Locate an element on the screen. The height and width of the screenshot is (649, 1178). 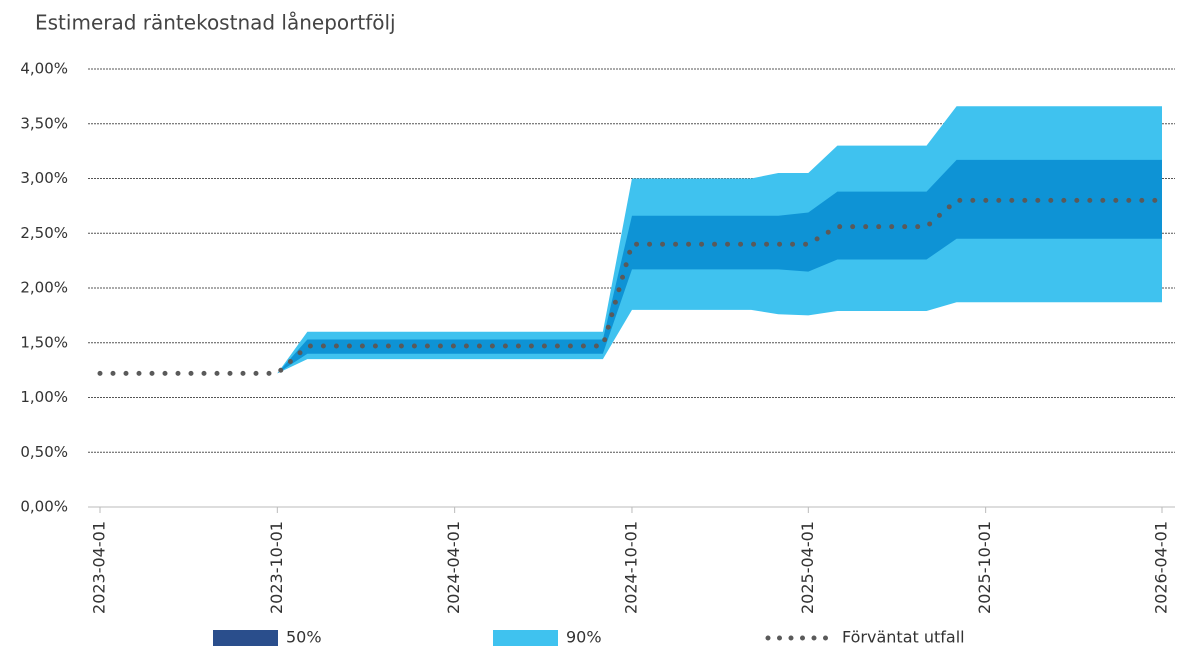
y-tick-label: 0,50% is located at coordinates (44, 452).